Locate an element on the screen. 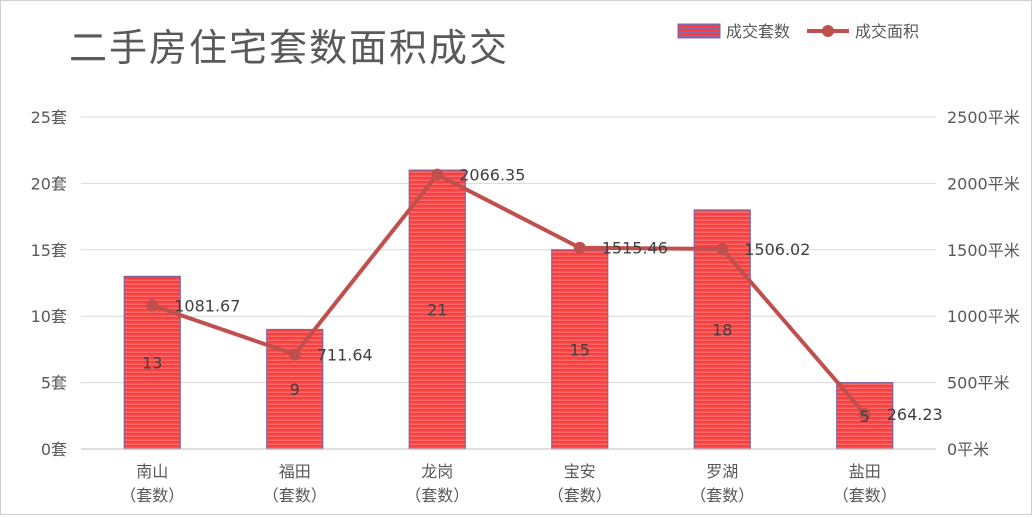 The height and width of the screenshot is (518, 1032). bar-value-label: 13 is located at coordinates (152, 363).